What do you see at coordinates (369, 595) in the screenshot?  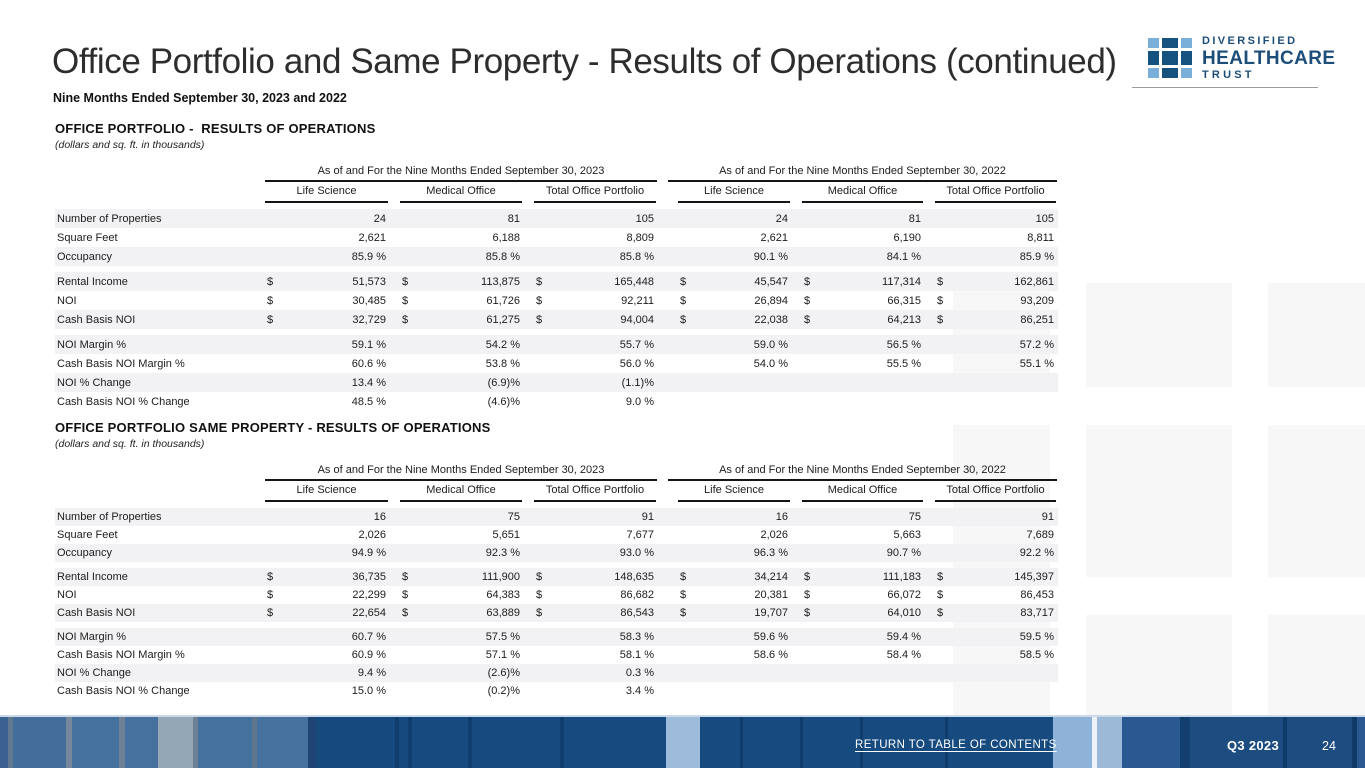 I see `cell-value: 22,299` at bounding box center [369, 595].